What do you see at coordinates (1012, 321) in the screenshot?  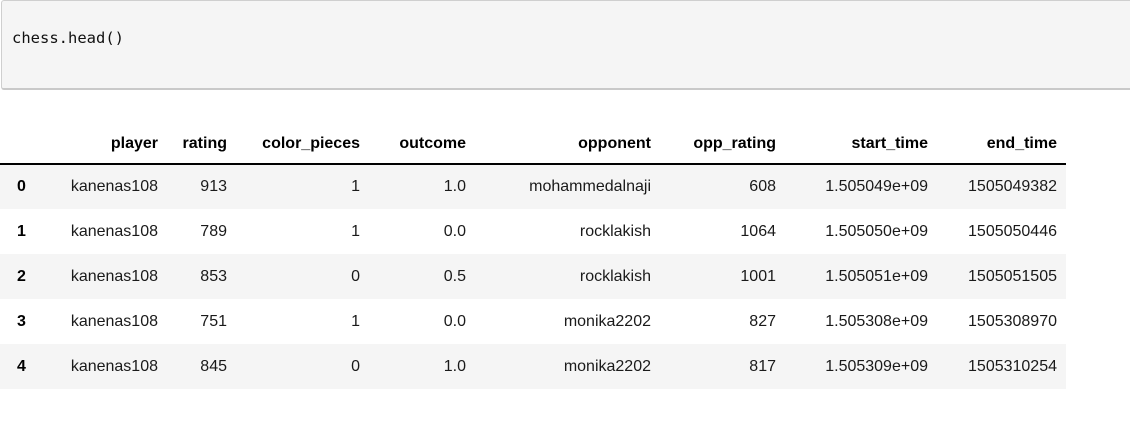 I see `table-cell: 1505308970` at bounding box center [1012, 321].